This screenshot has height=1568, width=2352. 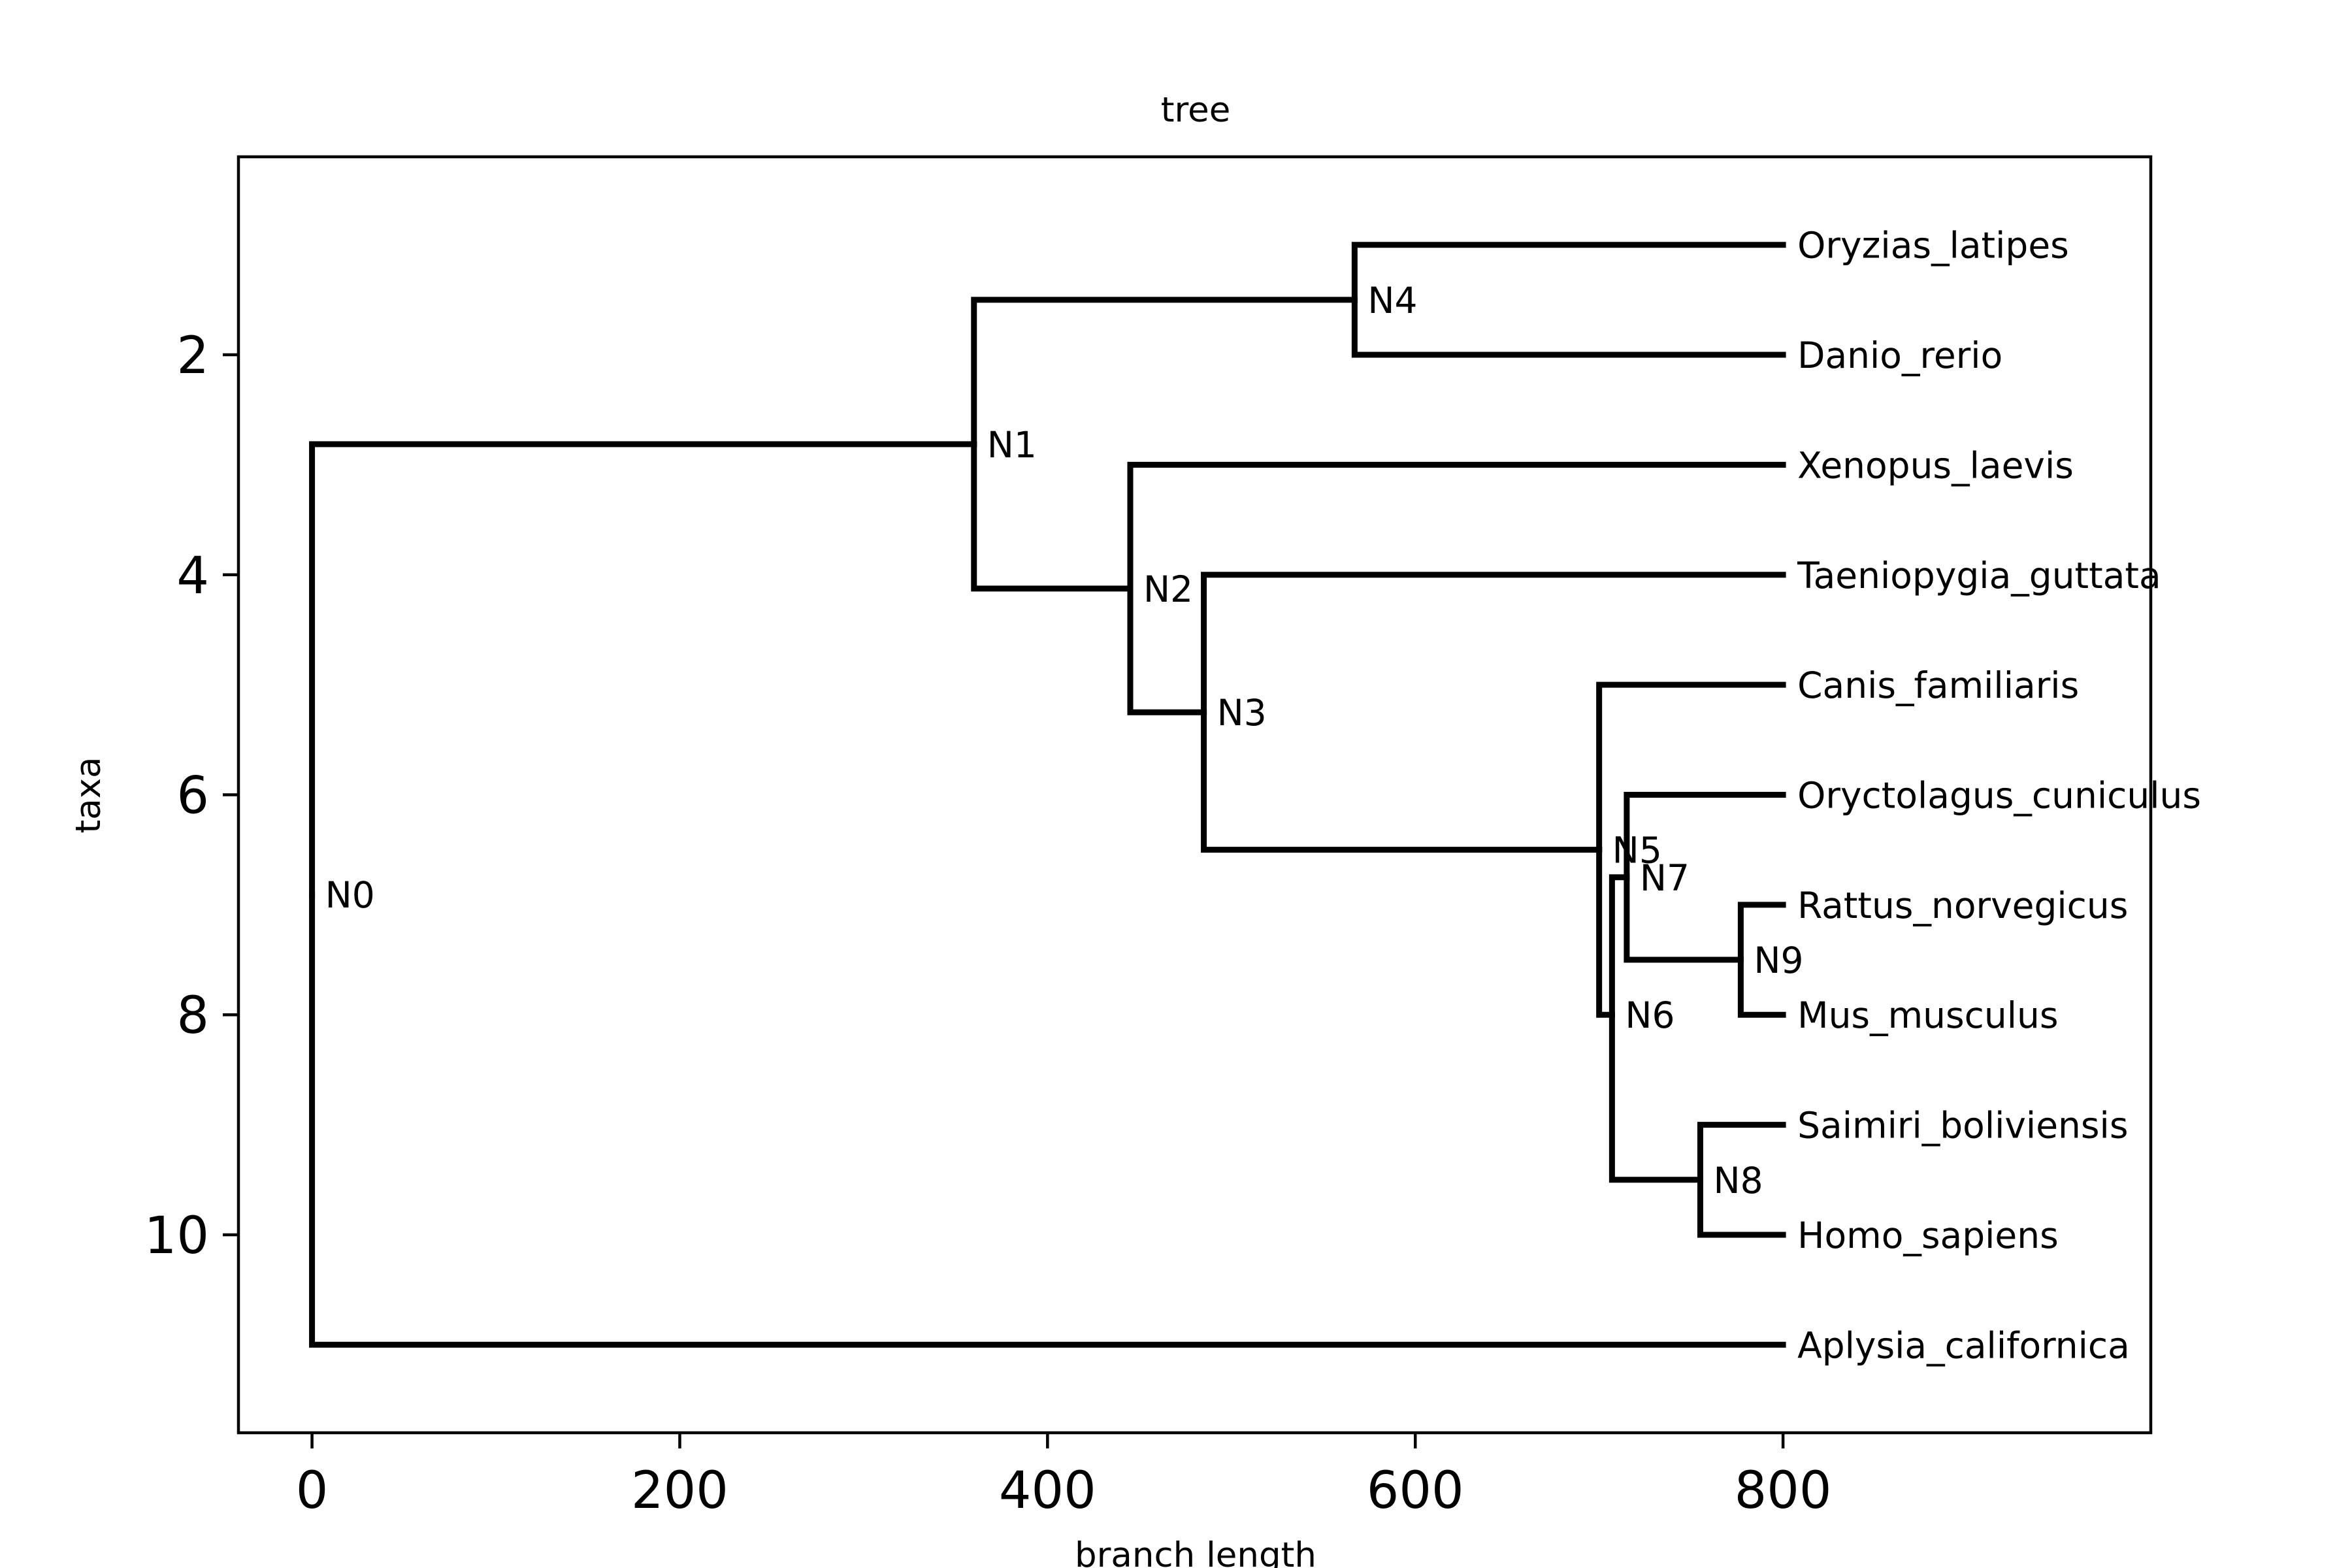 What do you see at coordinates (350, 895) in the screenshot?
I see `node-label-N0: N0` at bounding box center [350, 895].